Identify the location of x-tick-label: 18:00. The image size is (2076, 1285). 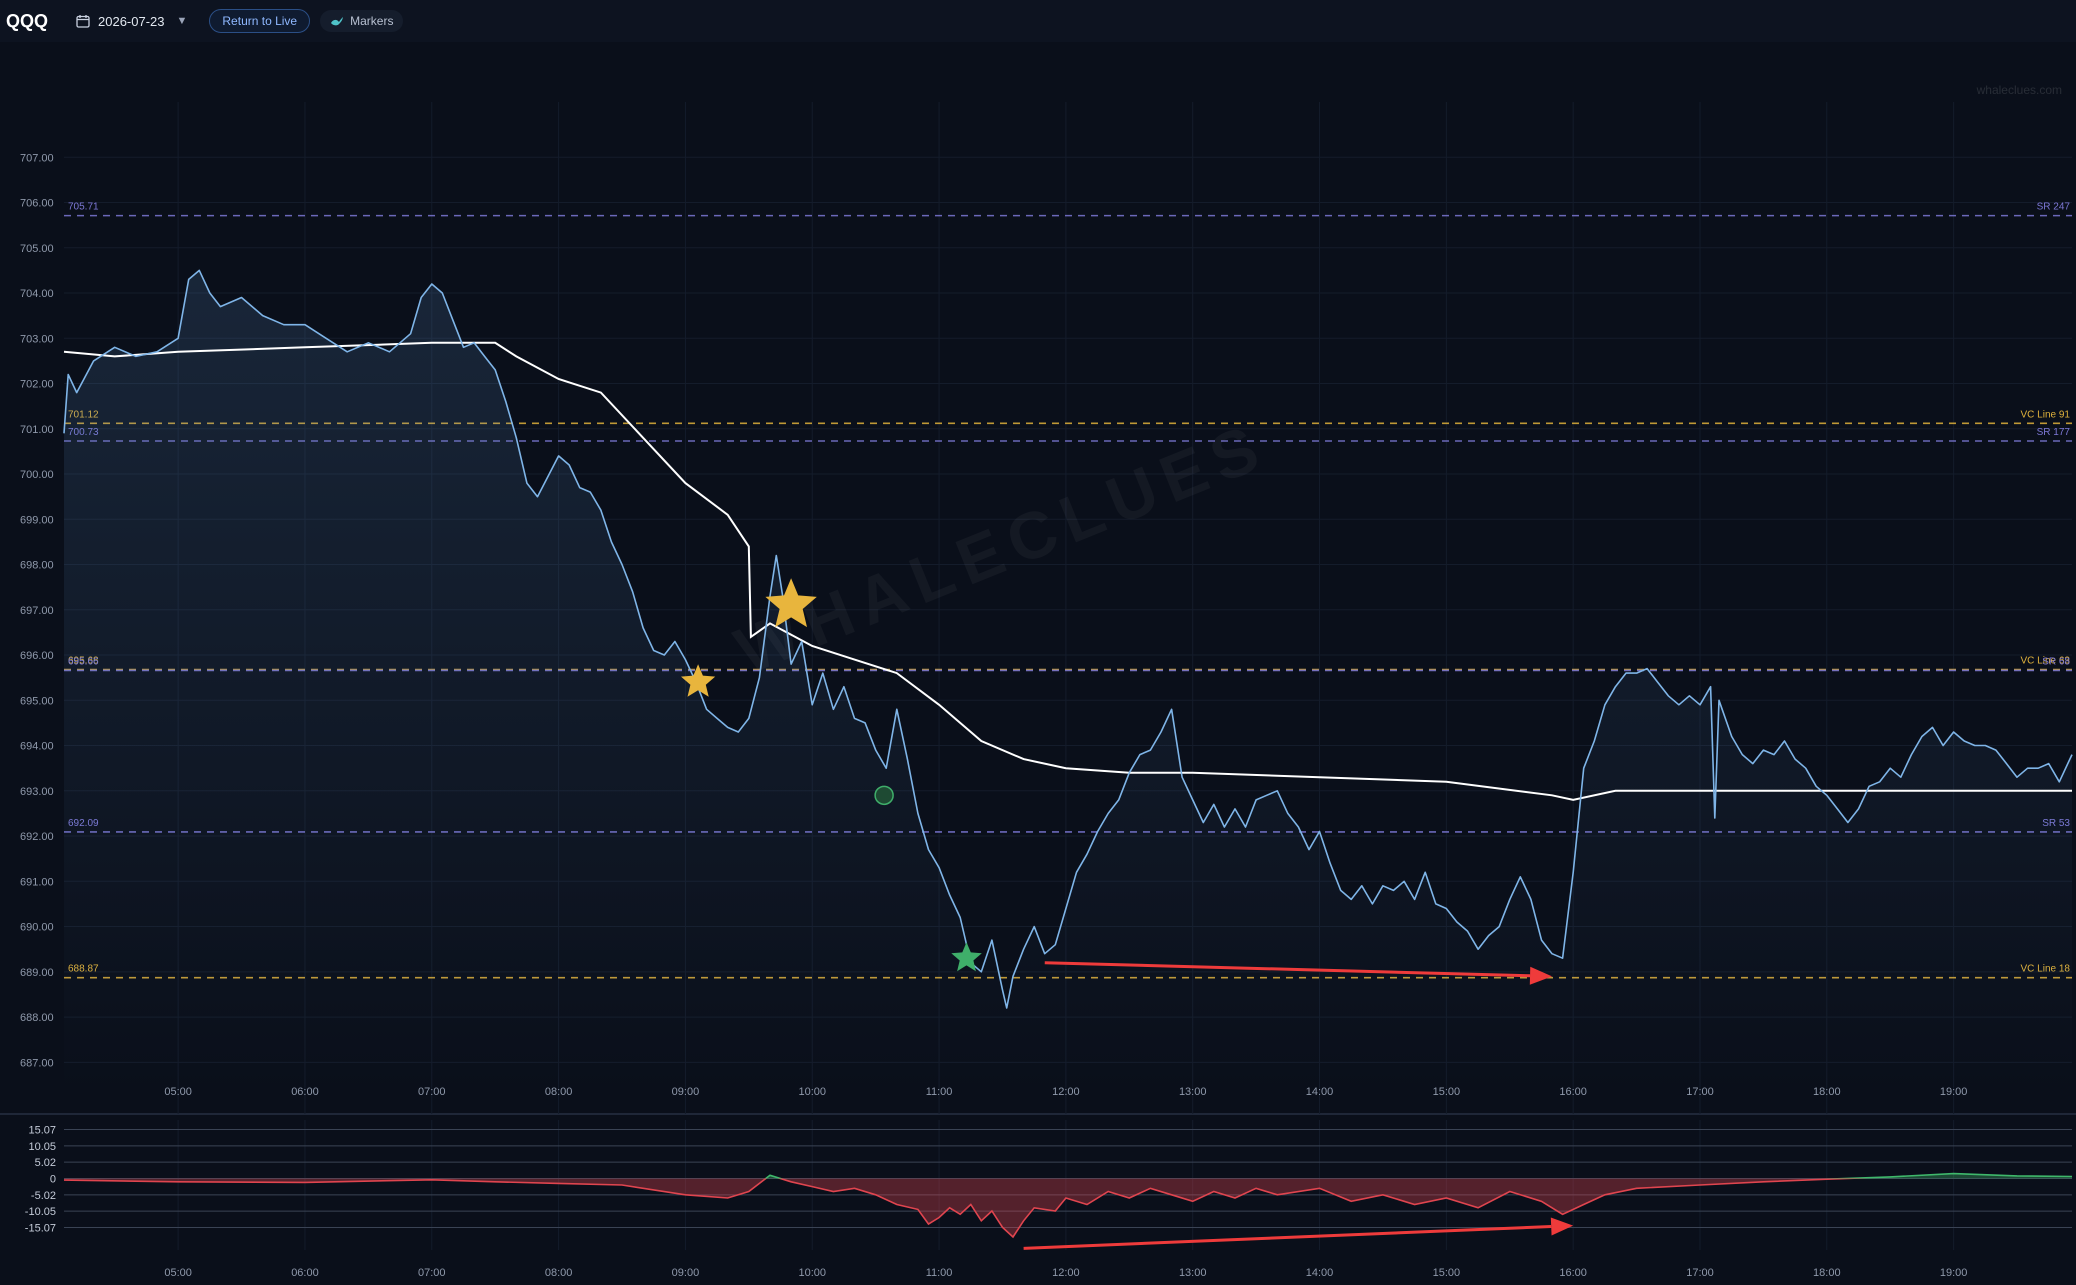
(1827, 1092).